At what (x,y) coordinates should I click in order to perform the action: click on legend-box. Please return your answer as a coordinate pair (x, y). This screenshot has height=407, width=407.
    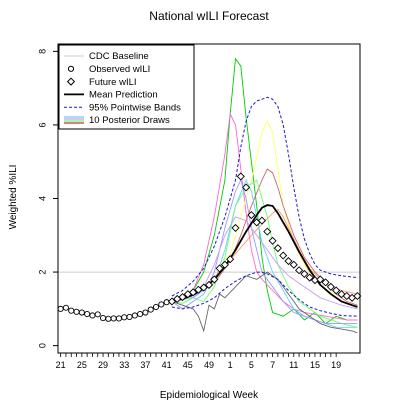
    Looking at the image, I should click on (126, 87).